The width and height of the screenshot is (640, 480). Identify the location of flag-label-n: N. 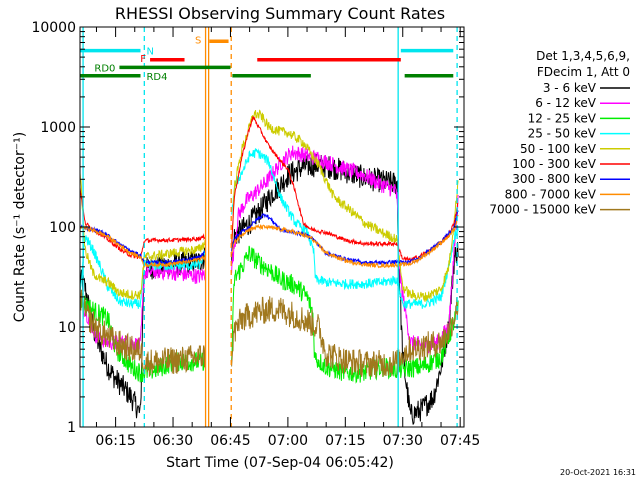
(149, 52).